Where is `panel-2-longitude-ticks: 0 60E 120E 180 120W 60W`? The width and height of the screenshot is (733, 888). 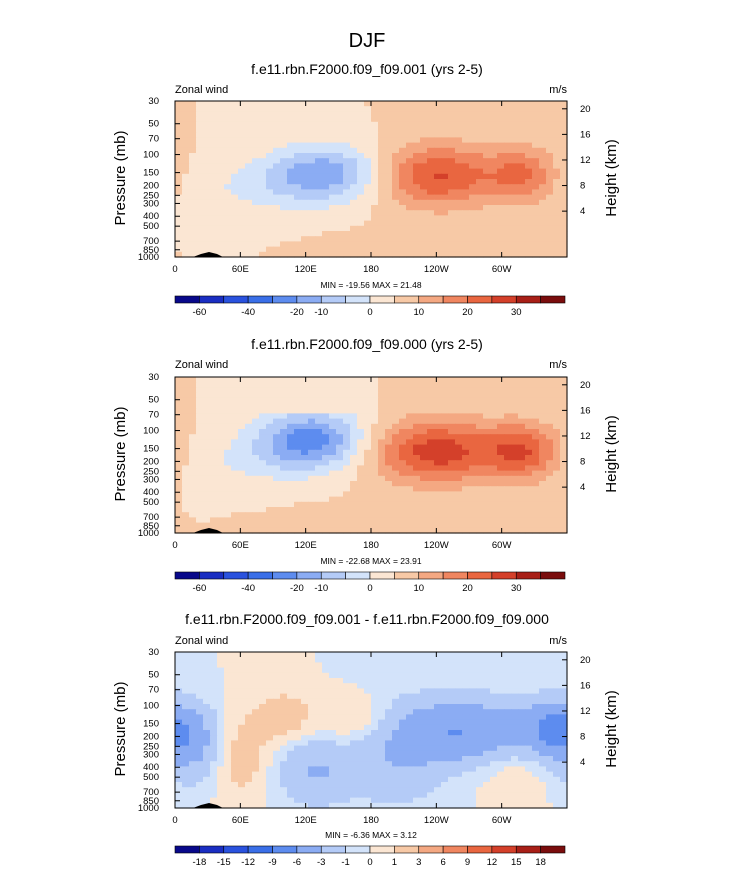 panel-2-longitude-ticks: 0 60E 120E 180 120W 60W is located at coordinates (341, 464).